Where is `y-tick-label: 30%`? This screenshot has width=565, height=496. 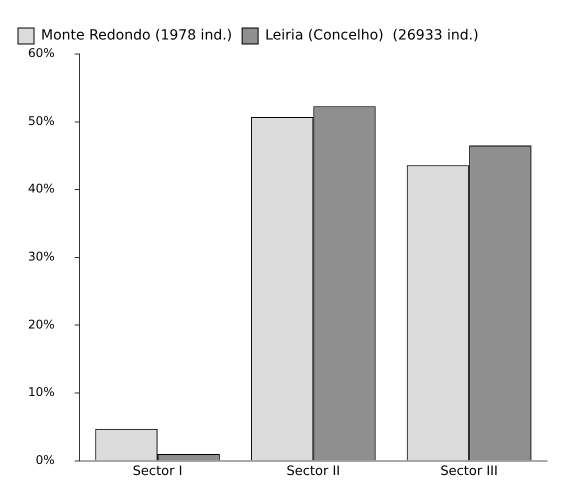
y-tick-label: 30% is located at coordinates (41, 257).